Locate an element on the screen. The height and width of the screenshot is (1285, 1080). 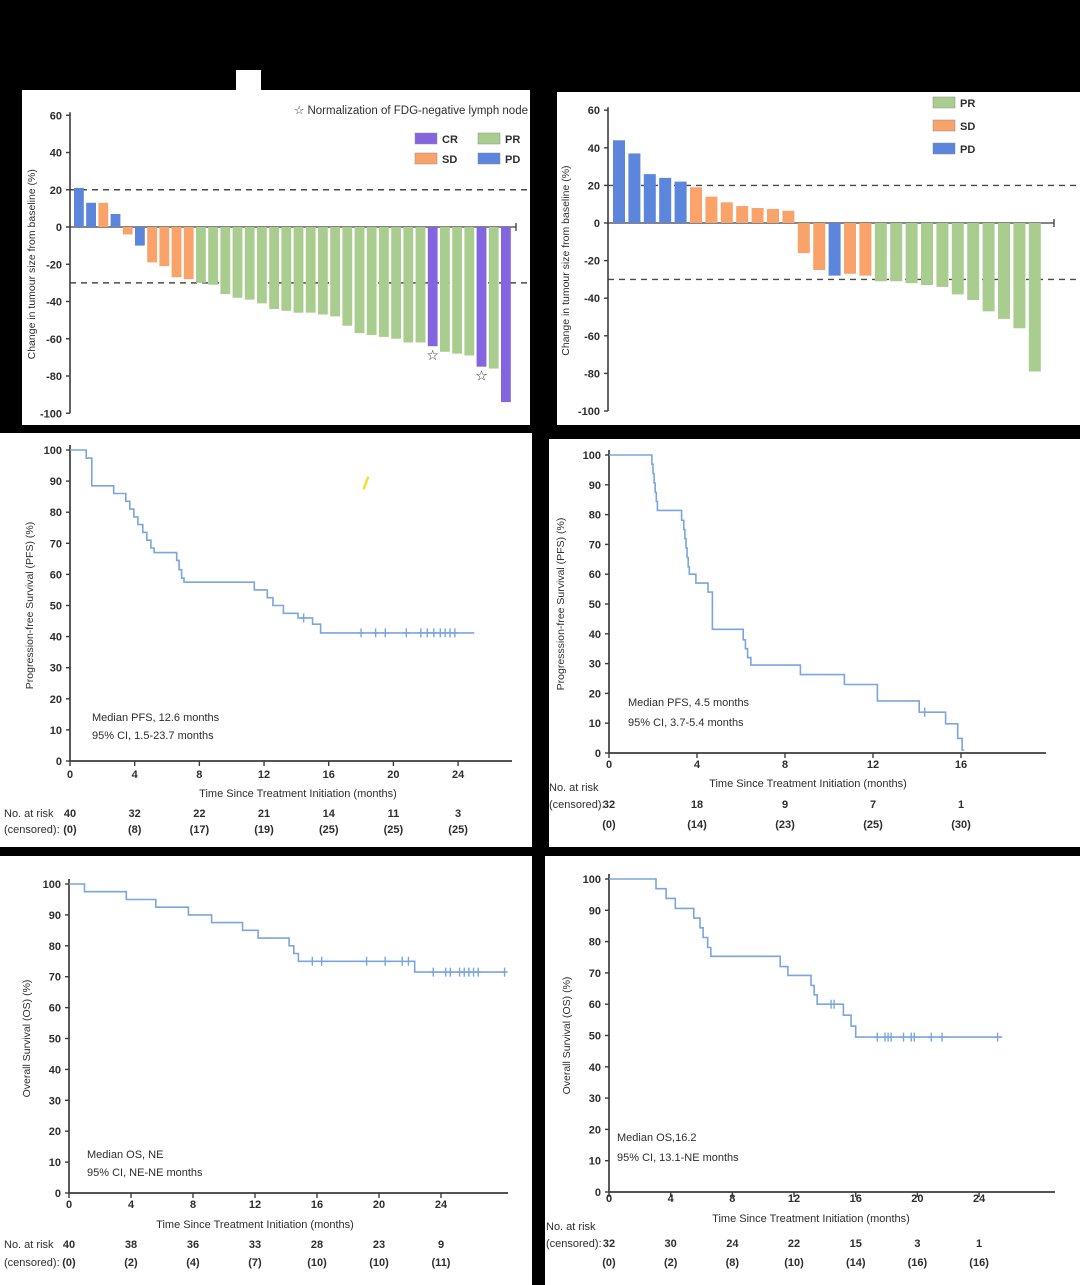
at-risk-count: 23 is located at coordinates (379, 1245).